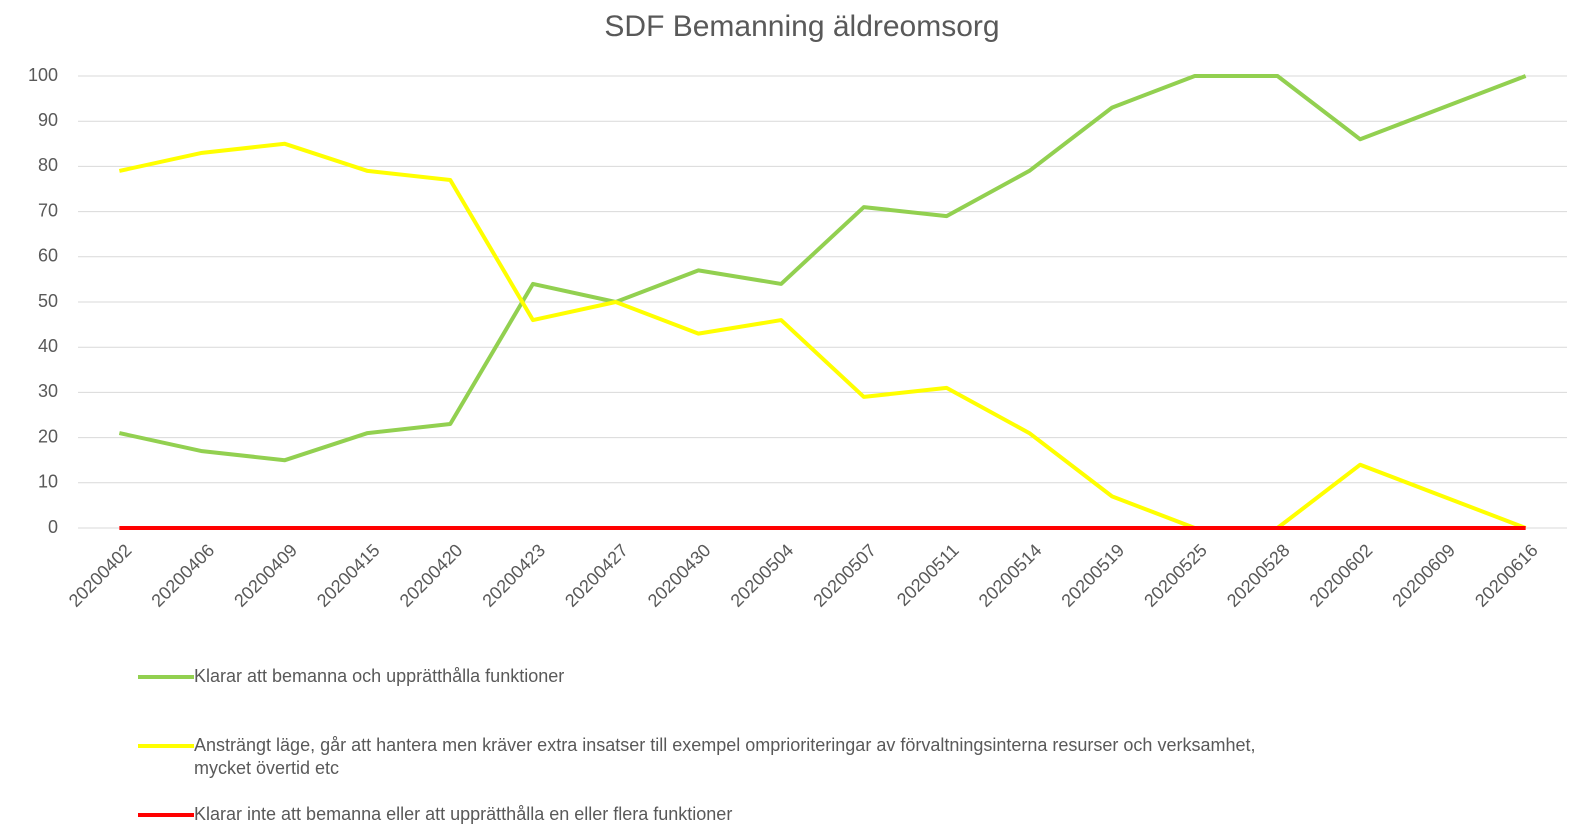 This screenshot has width=1572, height=827. Describe the element at coordinates (1175, 575) in the screenshot. I see `x-tick-label: 20200525` at that location.